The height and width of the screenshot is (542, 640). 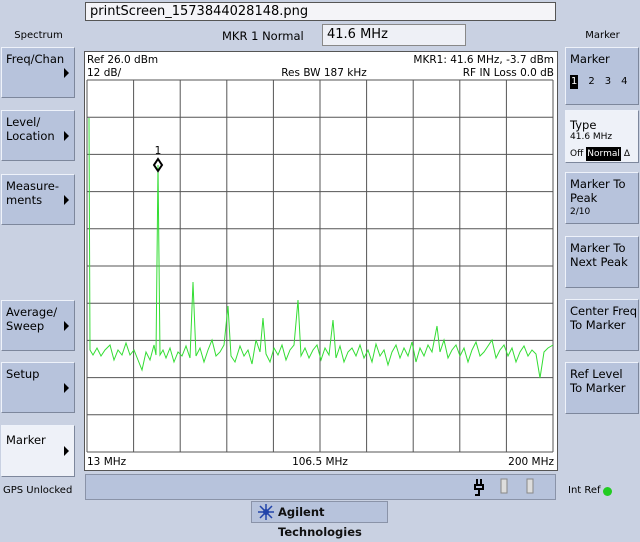 What do you see at coordinates (602, 198) in the screenshot?
I see `softkey: Marker To Peak 2/10` at bounding box center [602, 198].